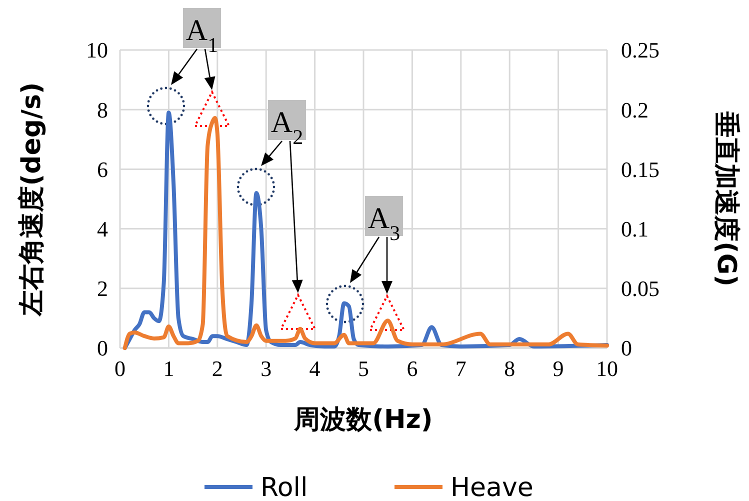 The height and width of the screenshot is (501, 749). I want to click on x-tick-label: 8, so click(510, 368).